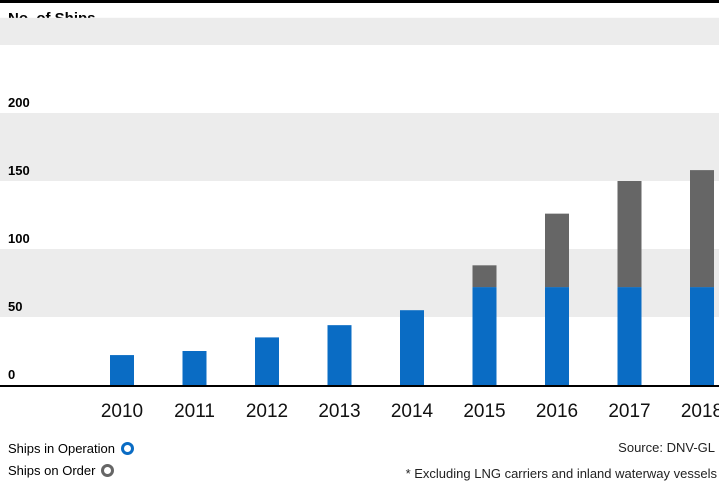 This screenshot has height=484, width=719. I want to click on bar-order-2015, so click(484, 276).